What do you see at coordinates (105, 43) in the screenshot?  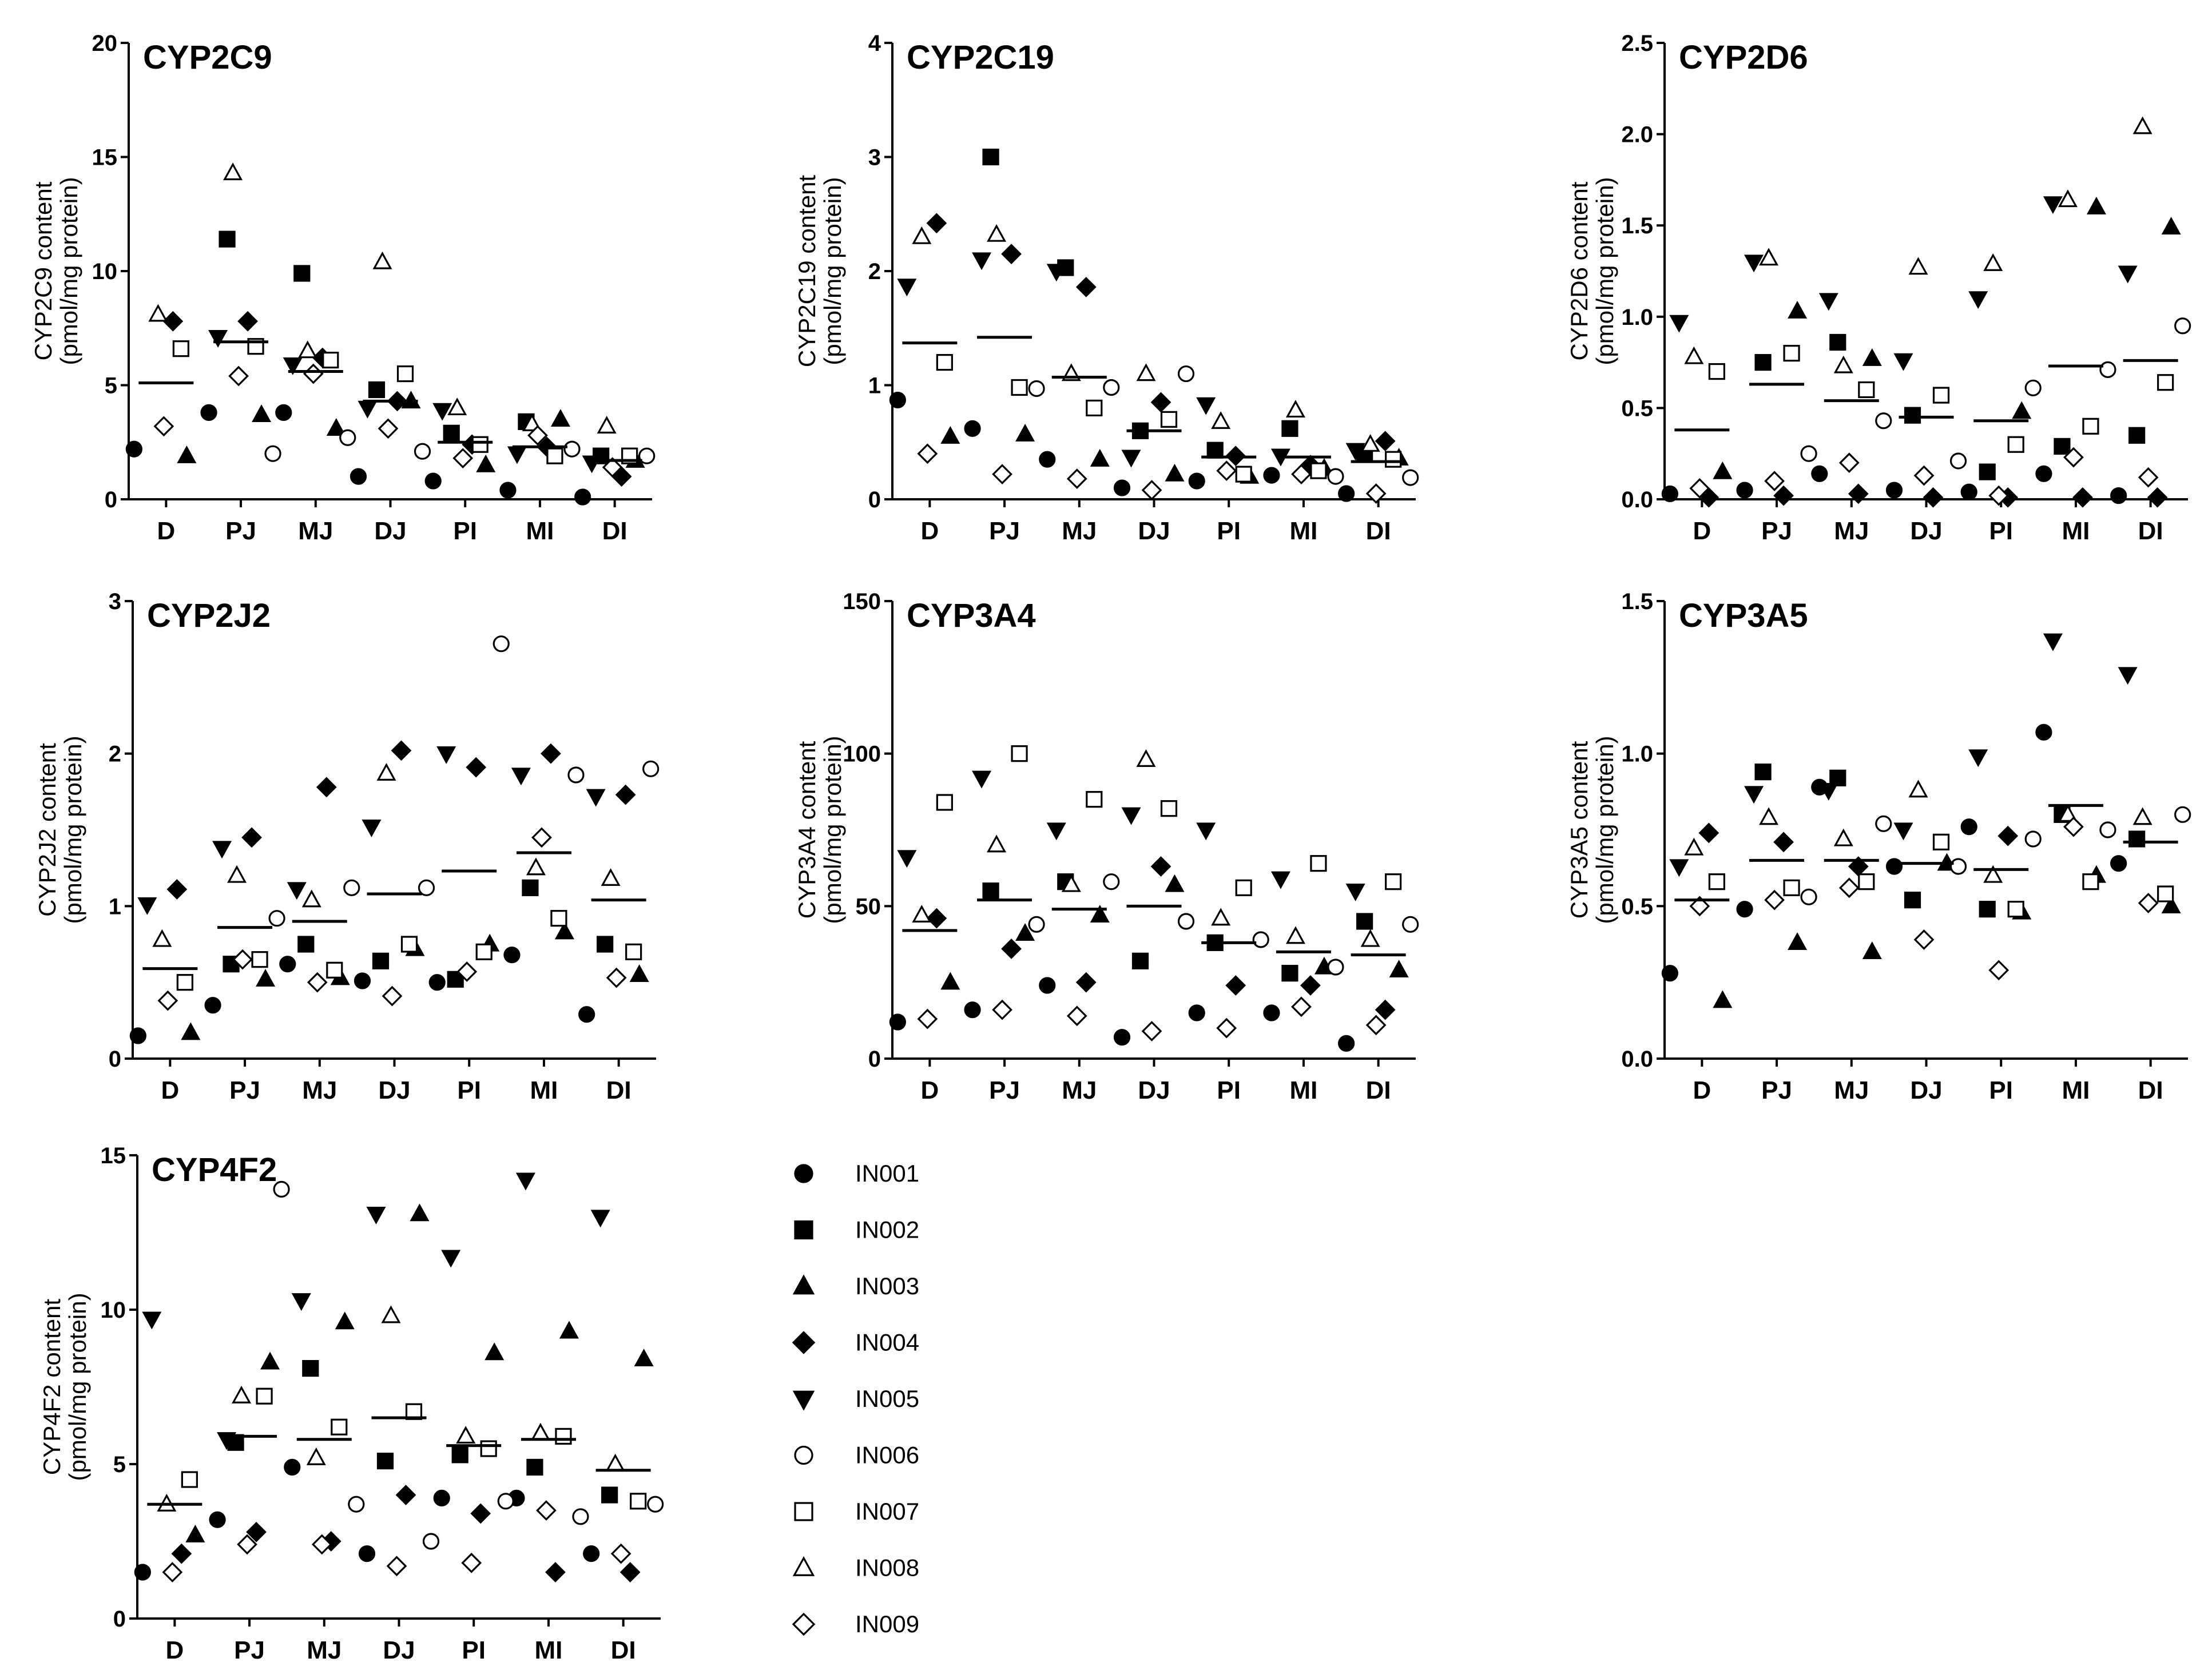 I see `y-tick-label: 20` at bounding box center [105, 43].